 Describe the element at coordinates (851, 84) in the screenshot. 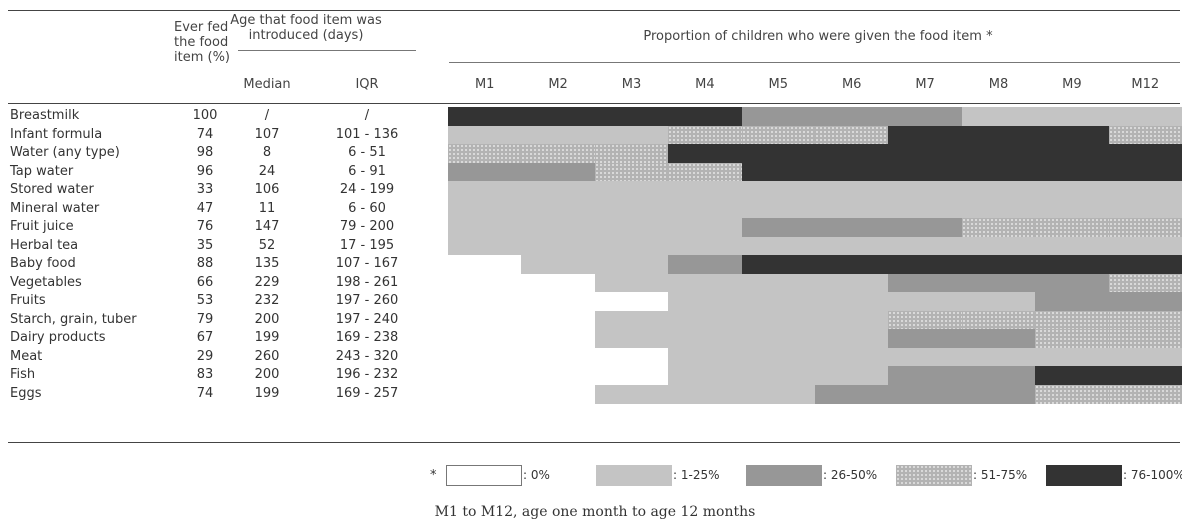

I see `month-header-m6: M6` at that location.